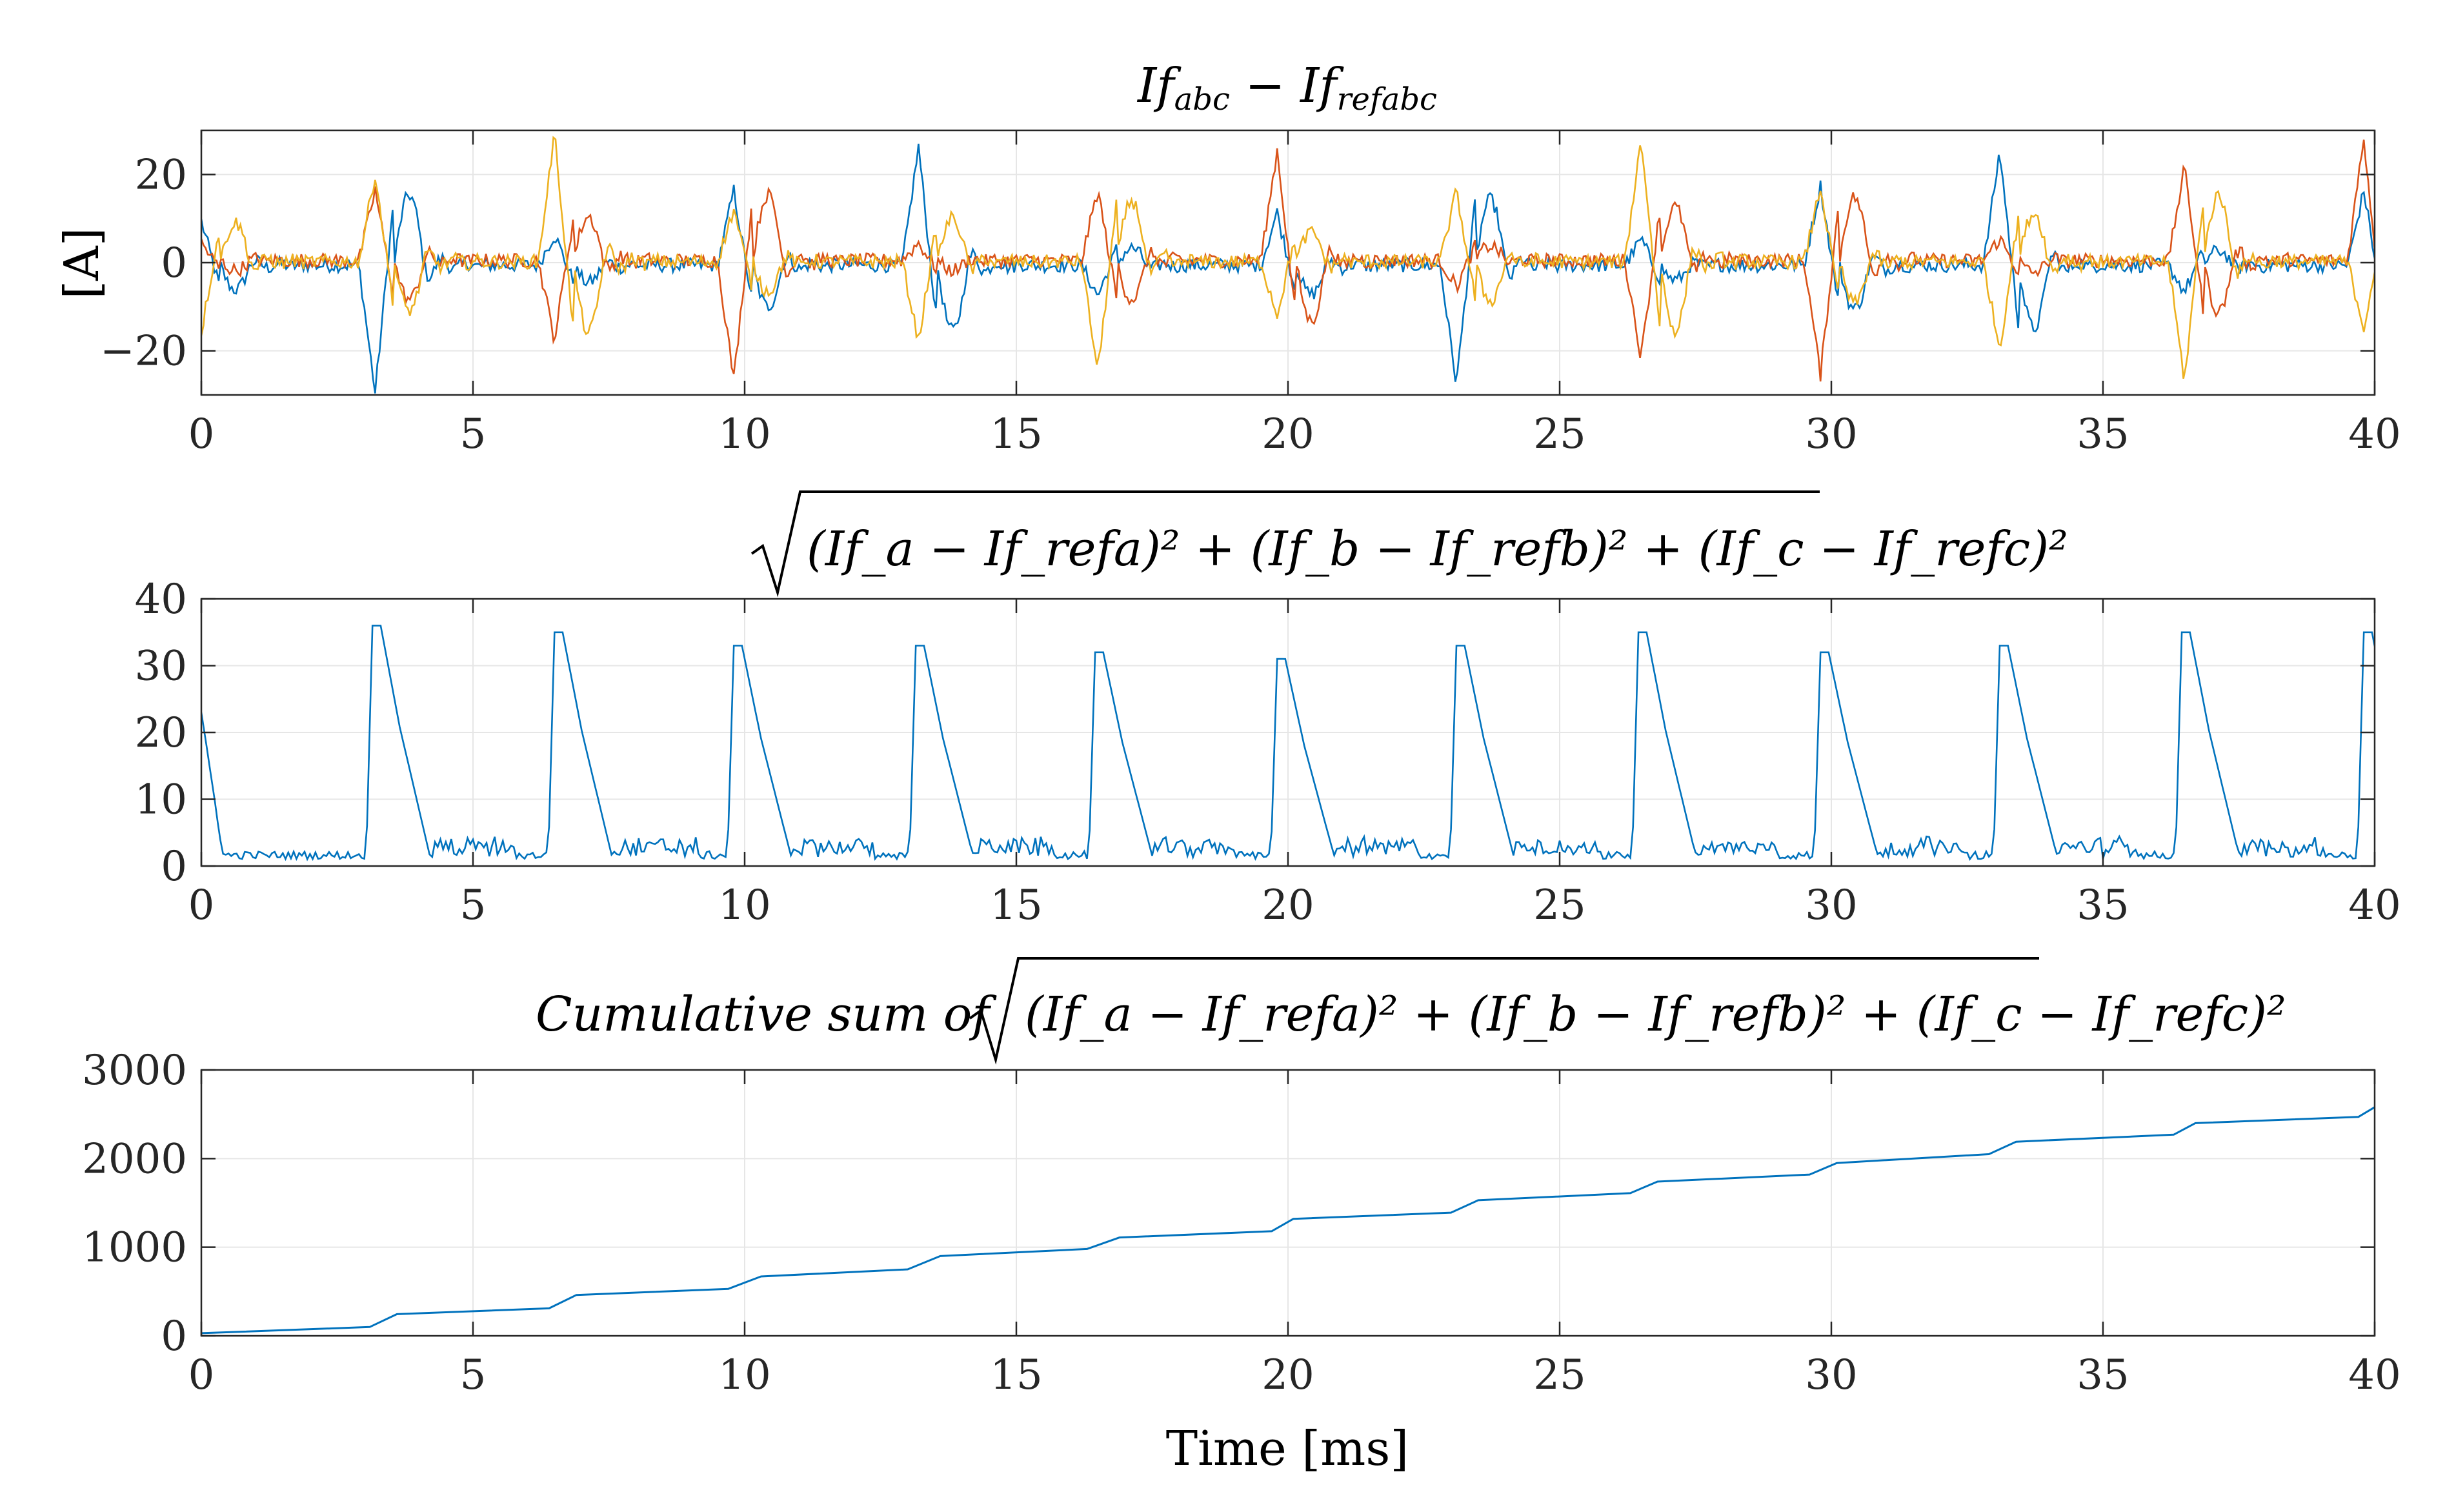 The image size is (2445, 1512). I want to click on y-tick-label: 30, so click(161, 666).